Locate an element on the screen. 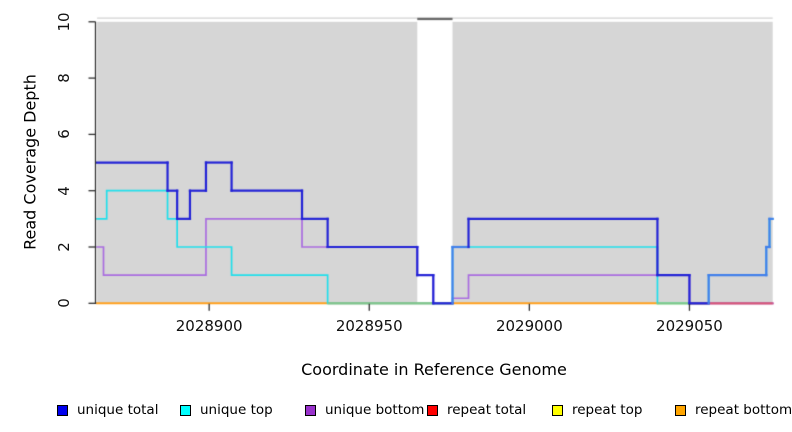 The image size is (792, 432). y-tick-label: 6 is located at coordinates (64, 134).